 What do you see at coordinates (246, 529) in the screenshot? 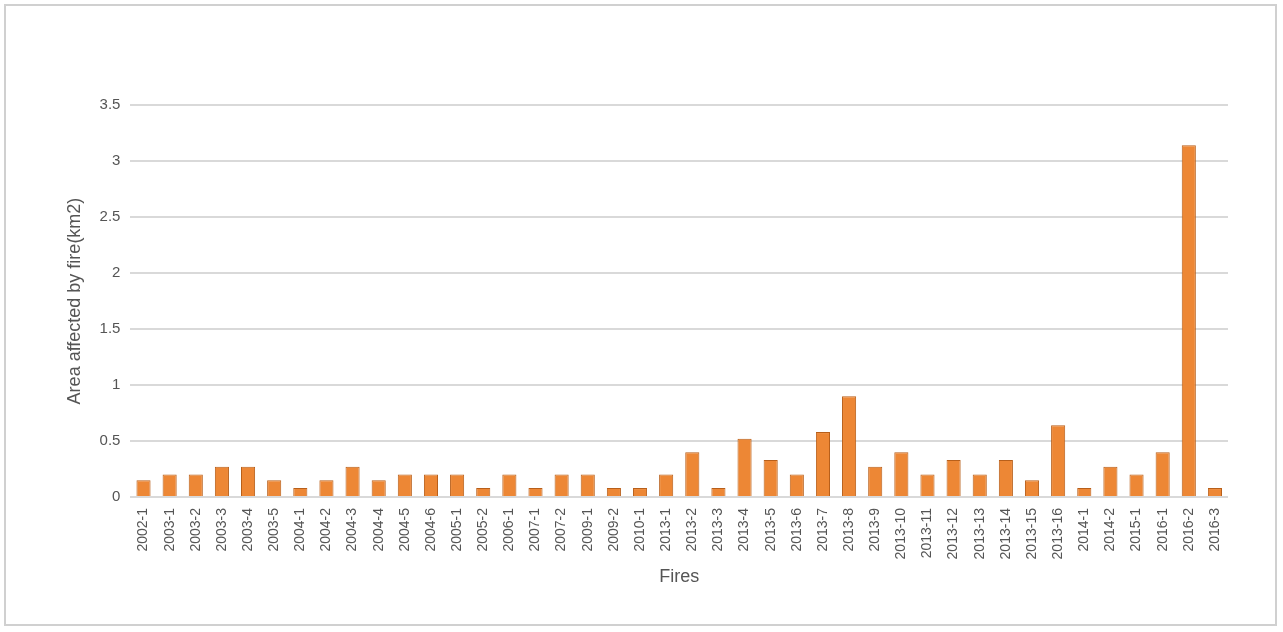
I see `x-tick-label: 2003-4` at bounding box center [246, 529].